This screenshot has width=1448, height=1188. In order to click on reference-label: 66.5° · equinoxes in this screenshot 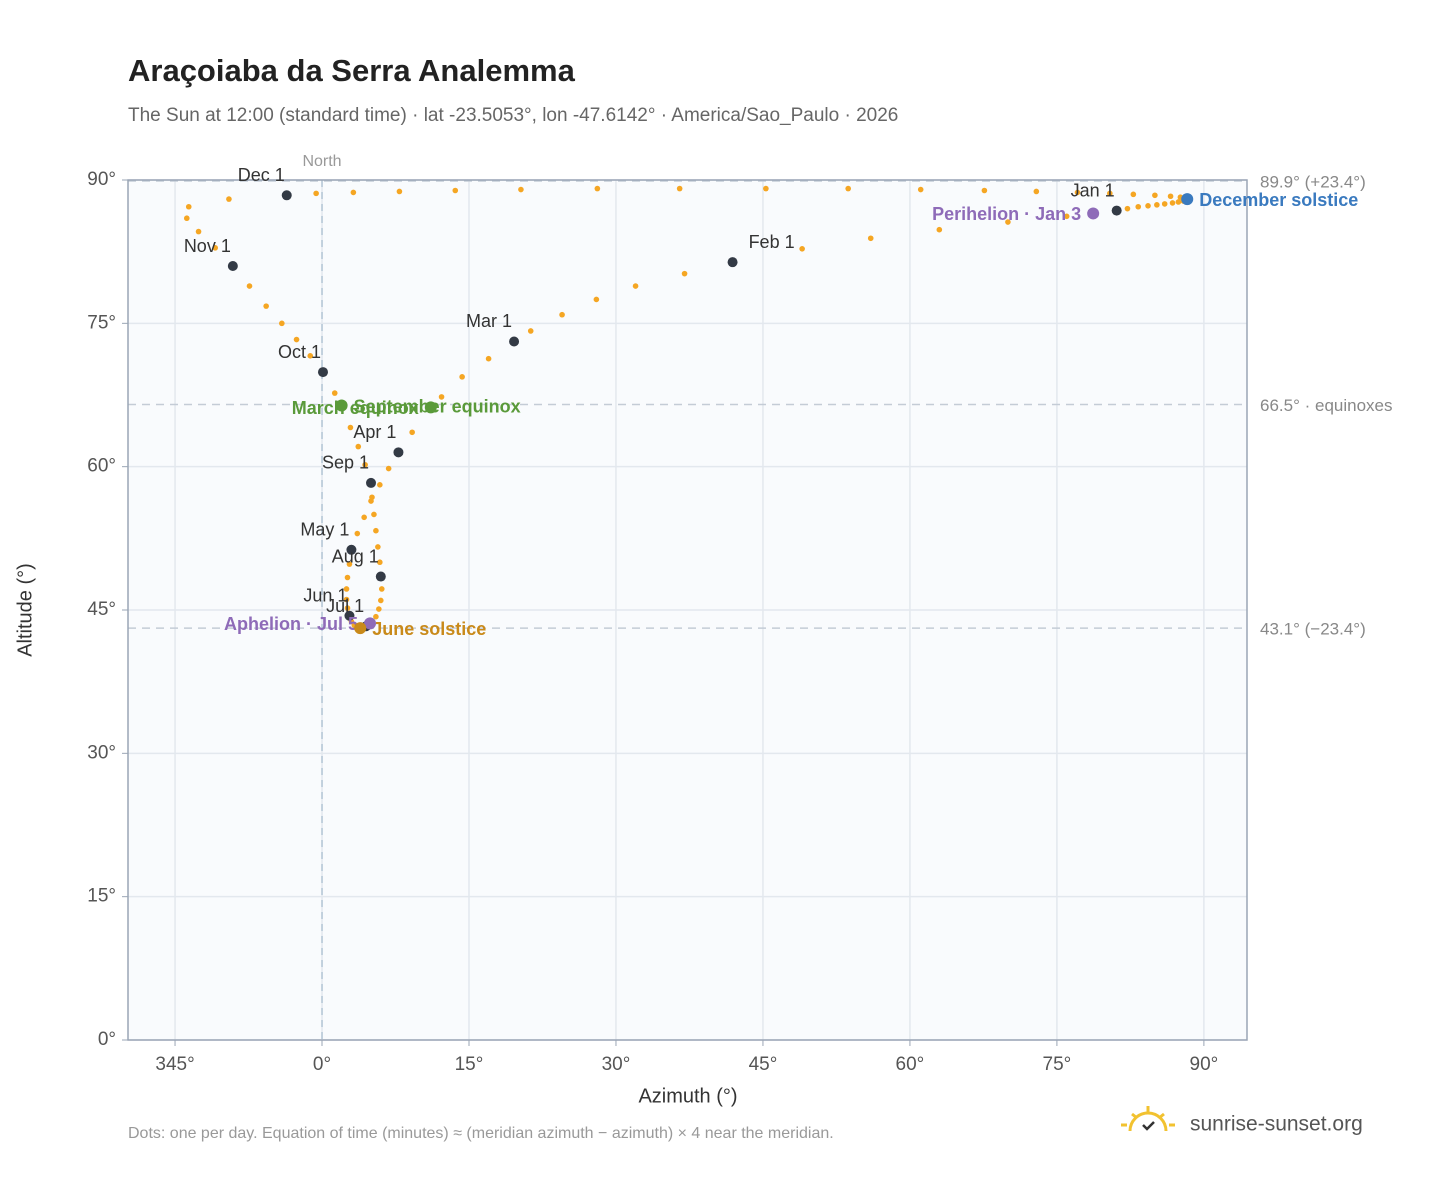, I will do `click(1326, 405)`.